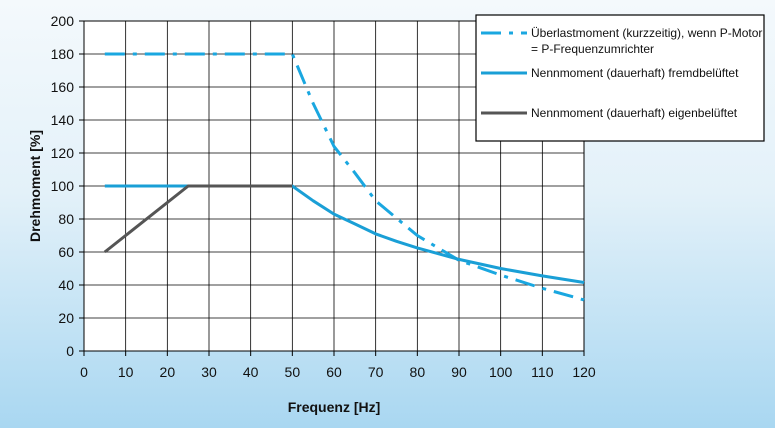 The image size is (775, 428). Describe the element at coordinates (66, 252) in the screenshot. I see `y-tick-label: 60` at that location.